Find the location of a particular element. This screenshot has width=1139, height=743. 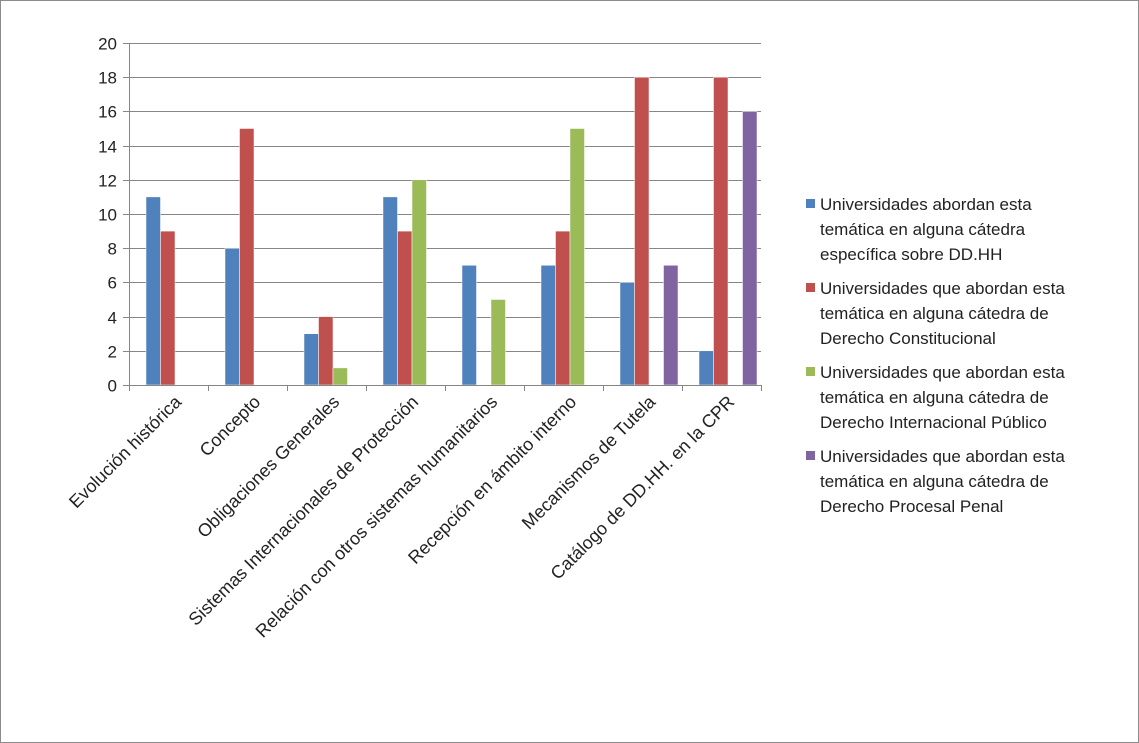

legend-label-line: Derecho Internacional Público is located at coordinates (933, 422).